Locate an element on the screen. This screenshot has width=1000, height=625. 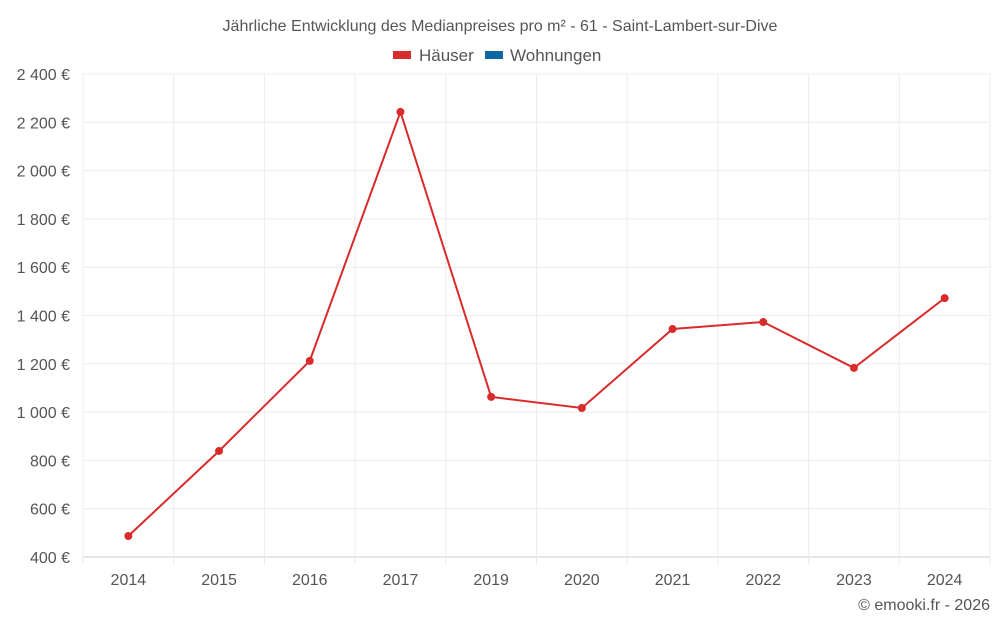
x-tick-label: 2024 is located at coordinates (945, 580).